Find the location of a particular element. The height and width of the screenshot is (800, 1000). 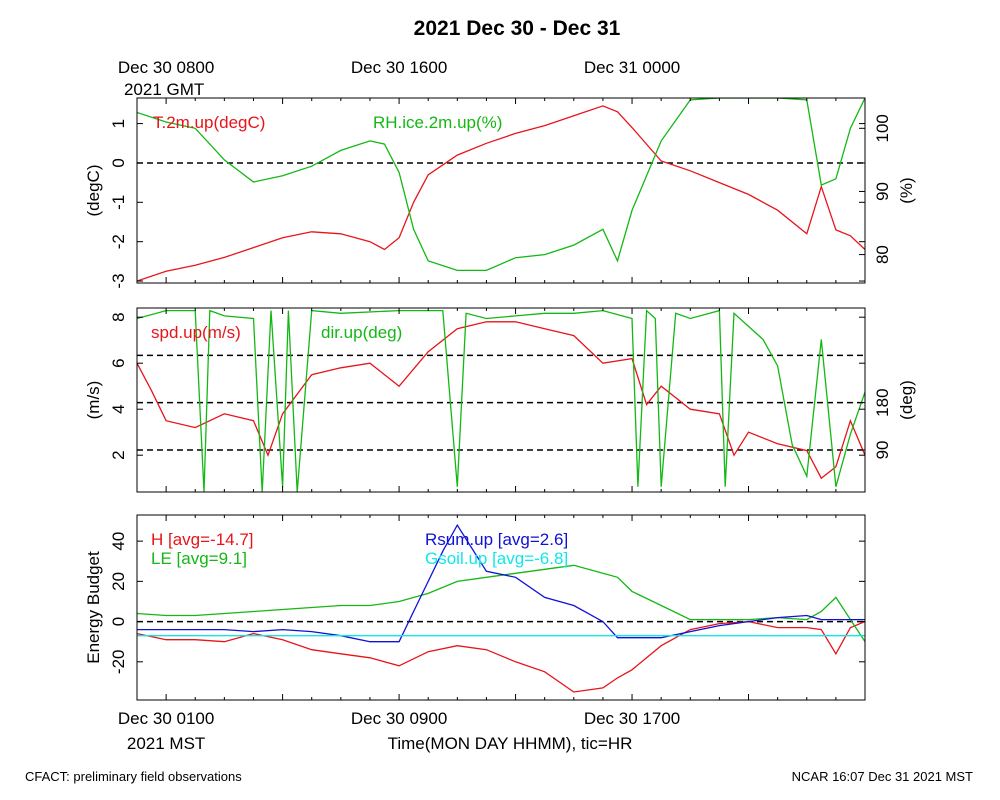

y-tick-label: 1 is located at coordinates (118, 123).